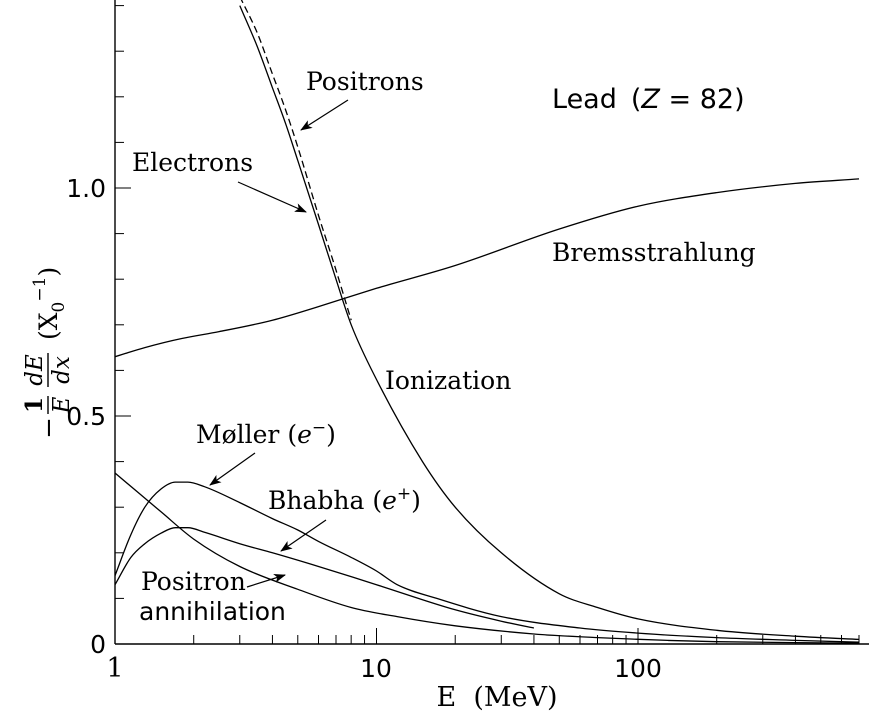 The image size is (869, 714). Describe the element at coordinates (49, 428) in the screenshot. I see `y-title-minus: −` at that location.